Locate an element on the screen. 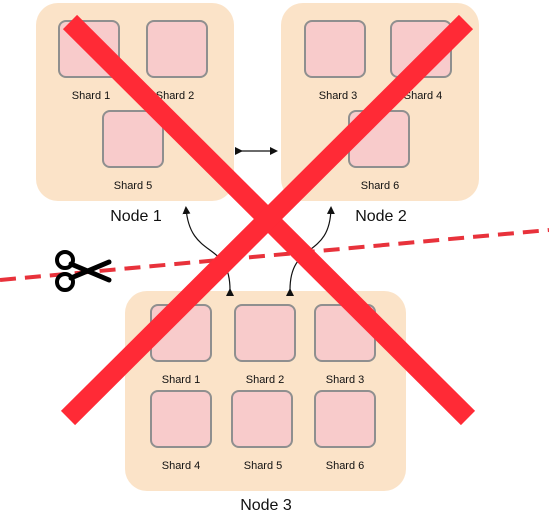 This screenshot has width=549, height=520. scissors-icon is located at coordinates (83, 271).